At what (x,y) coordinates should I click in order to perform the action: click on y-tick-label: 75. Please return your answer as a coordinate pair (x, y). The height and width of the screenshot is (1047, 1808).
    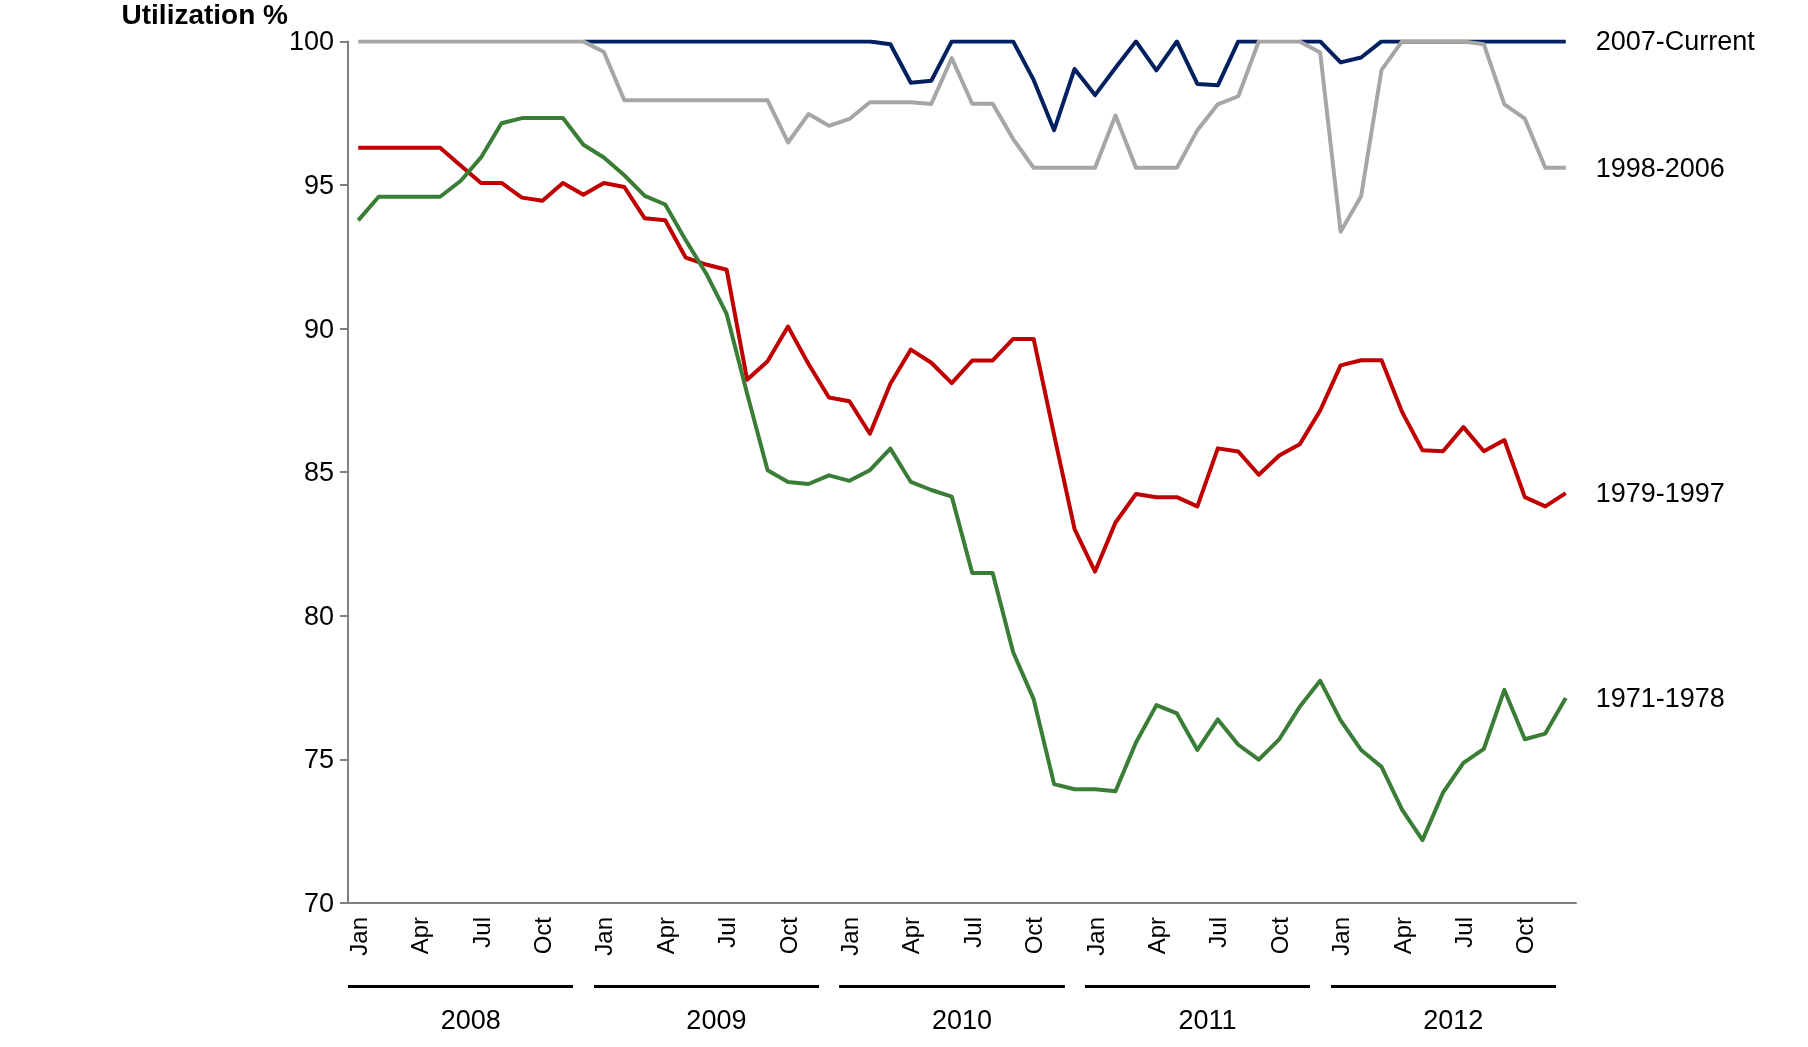
    Looking at the image, I should click on (318, 759).